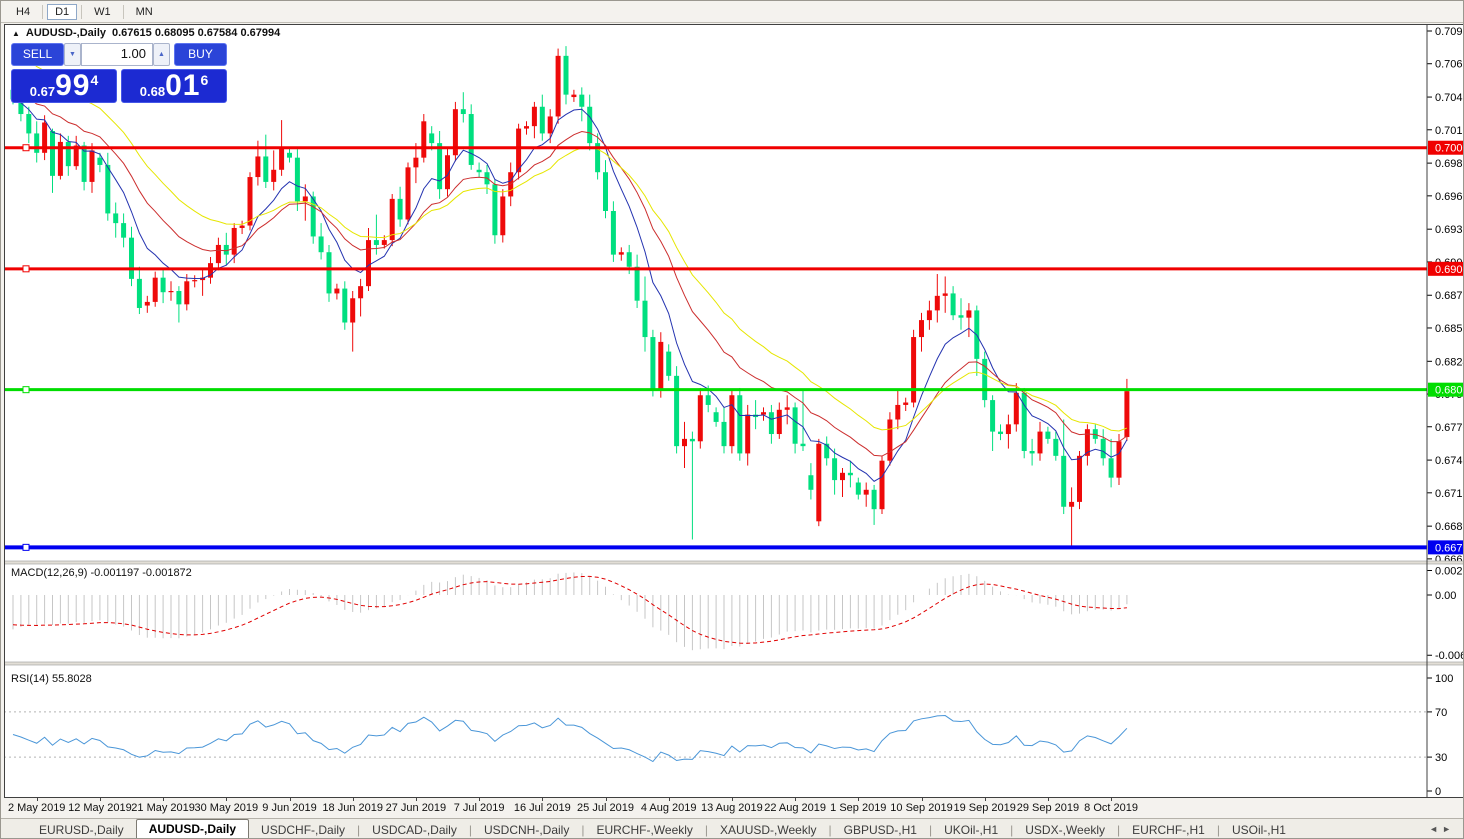 This screenshot has width=1464, height=839. I want to click on price-tick-label: 0.68785, so click(1449, 296).